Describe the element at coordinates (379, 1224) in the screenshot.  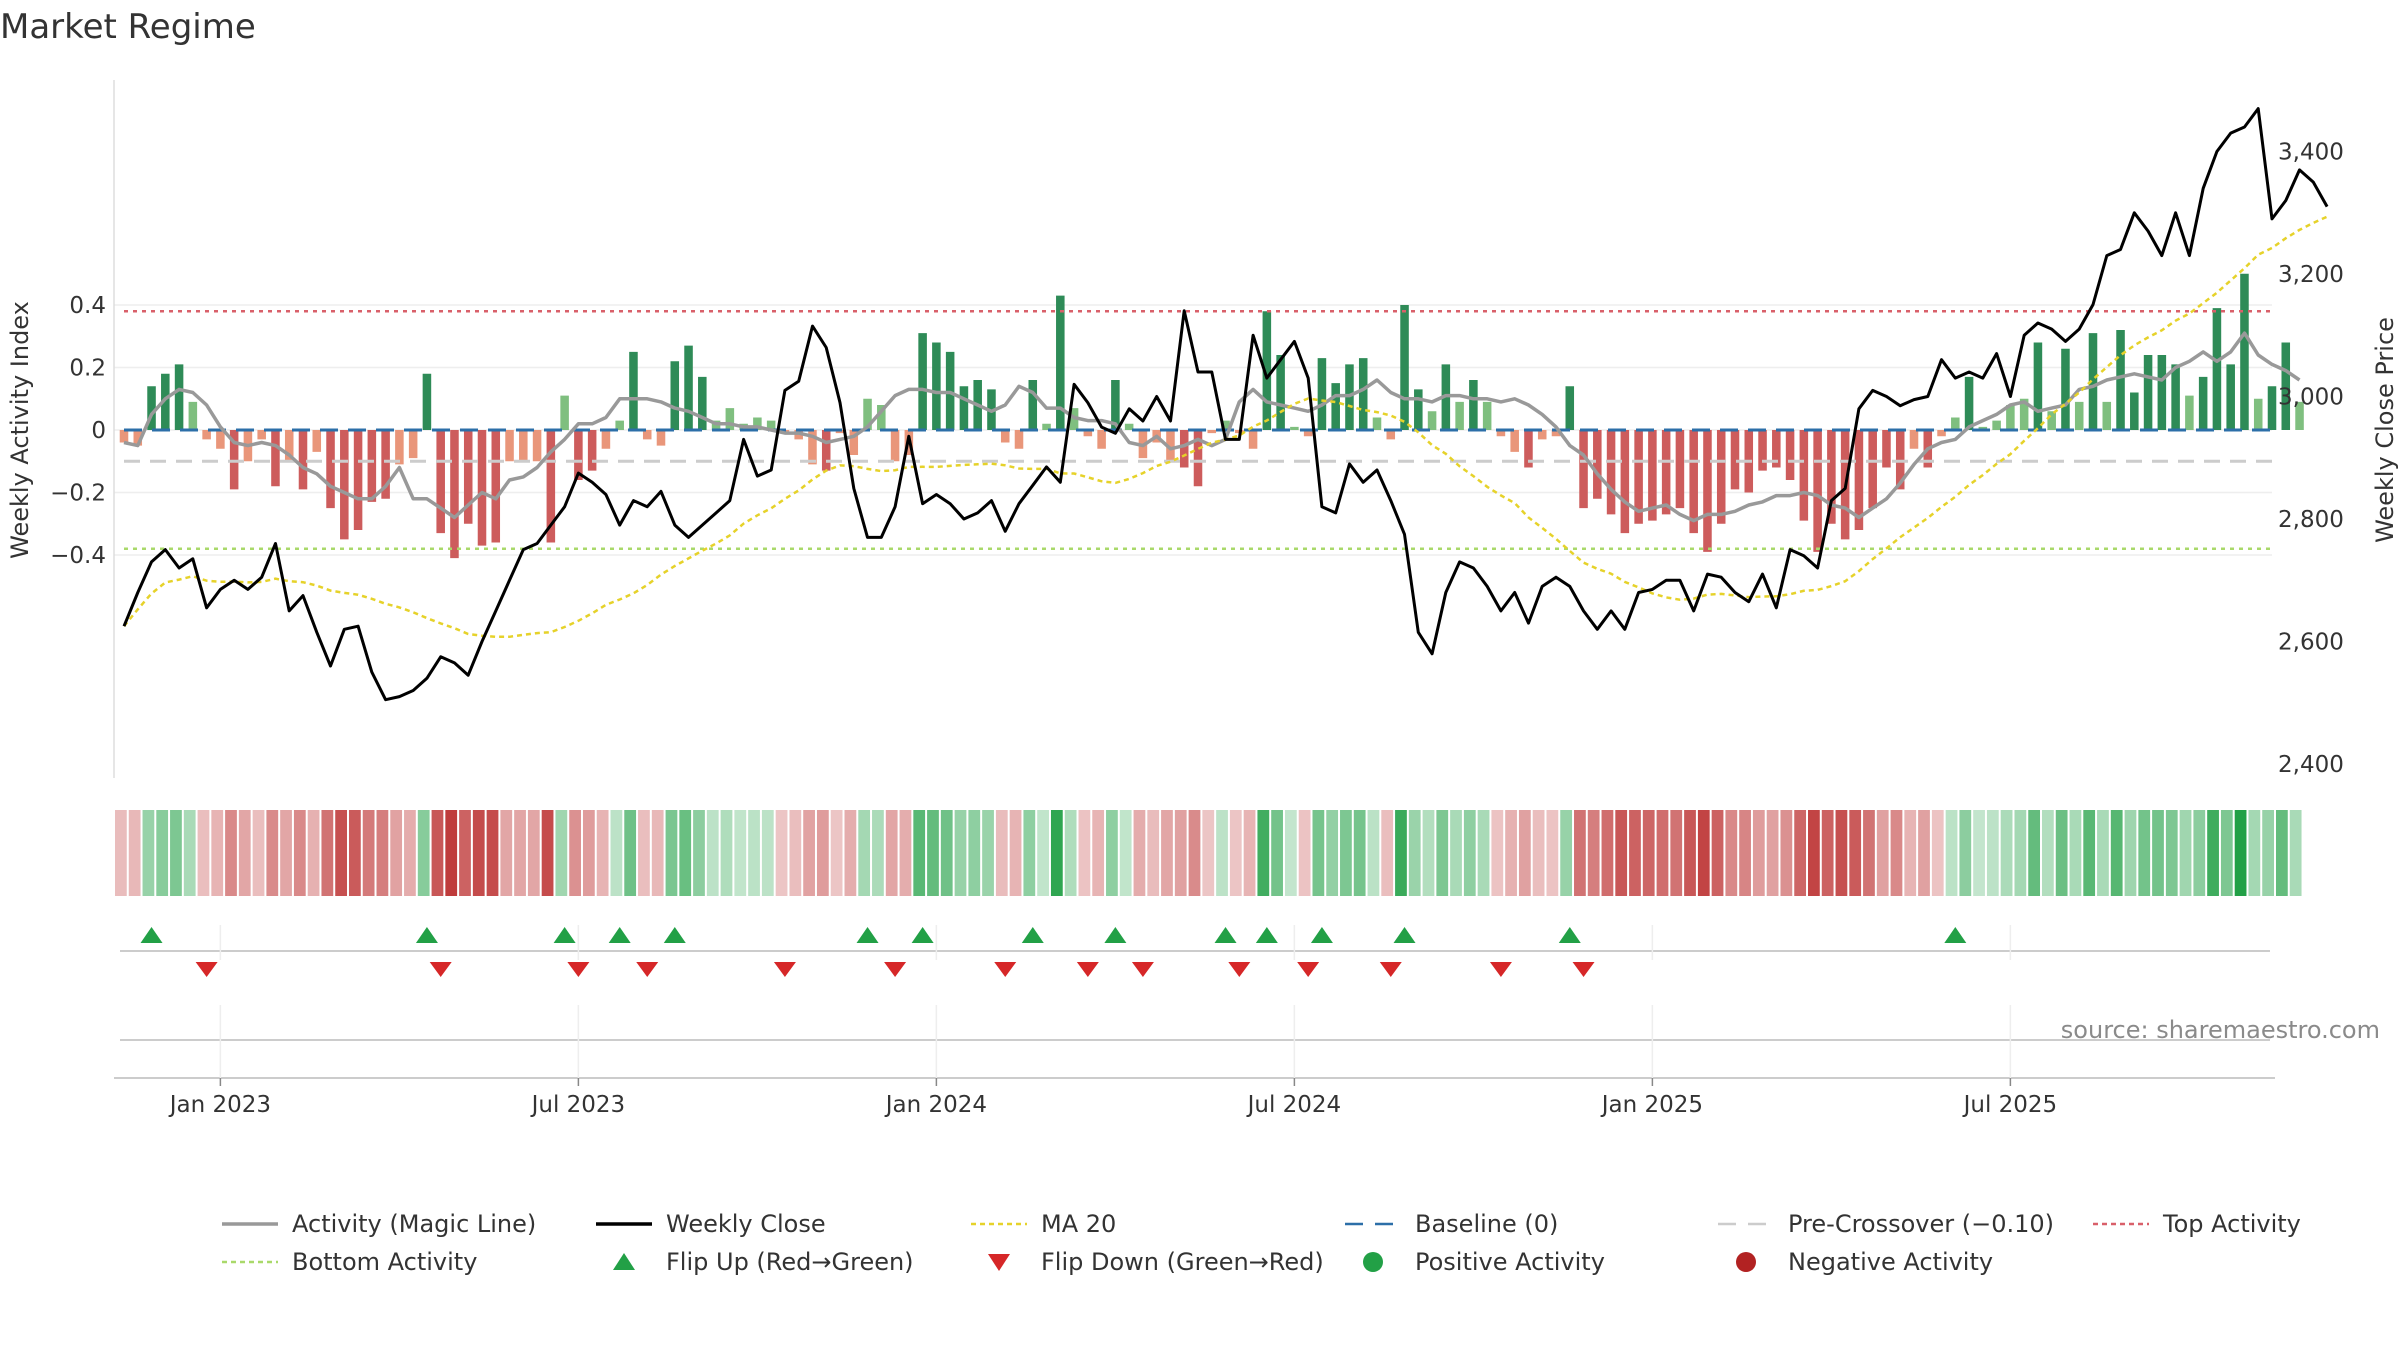
I see `legend-item: Activity (Magic Line)` at that location.